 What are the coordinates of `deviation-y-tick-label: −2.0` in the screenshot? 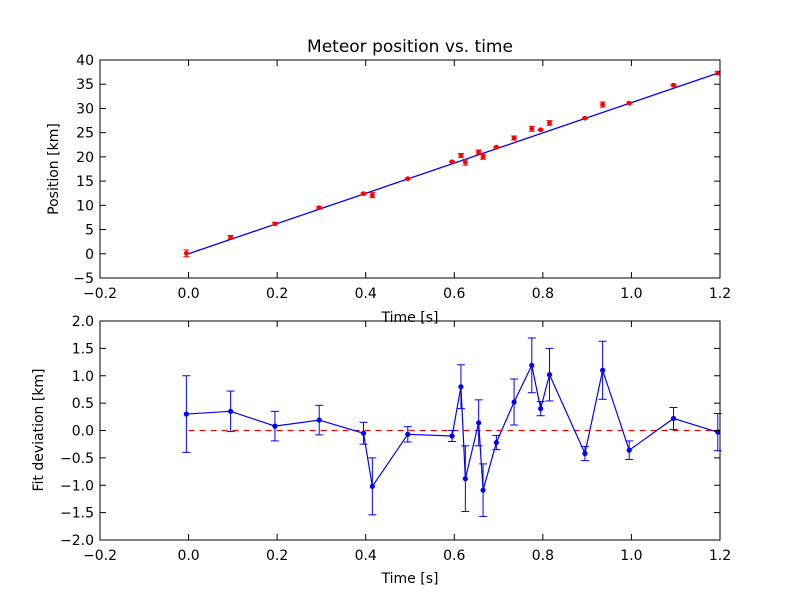 It's located at (77, 541).